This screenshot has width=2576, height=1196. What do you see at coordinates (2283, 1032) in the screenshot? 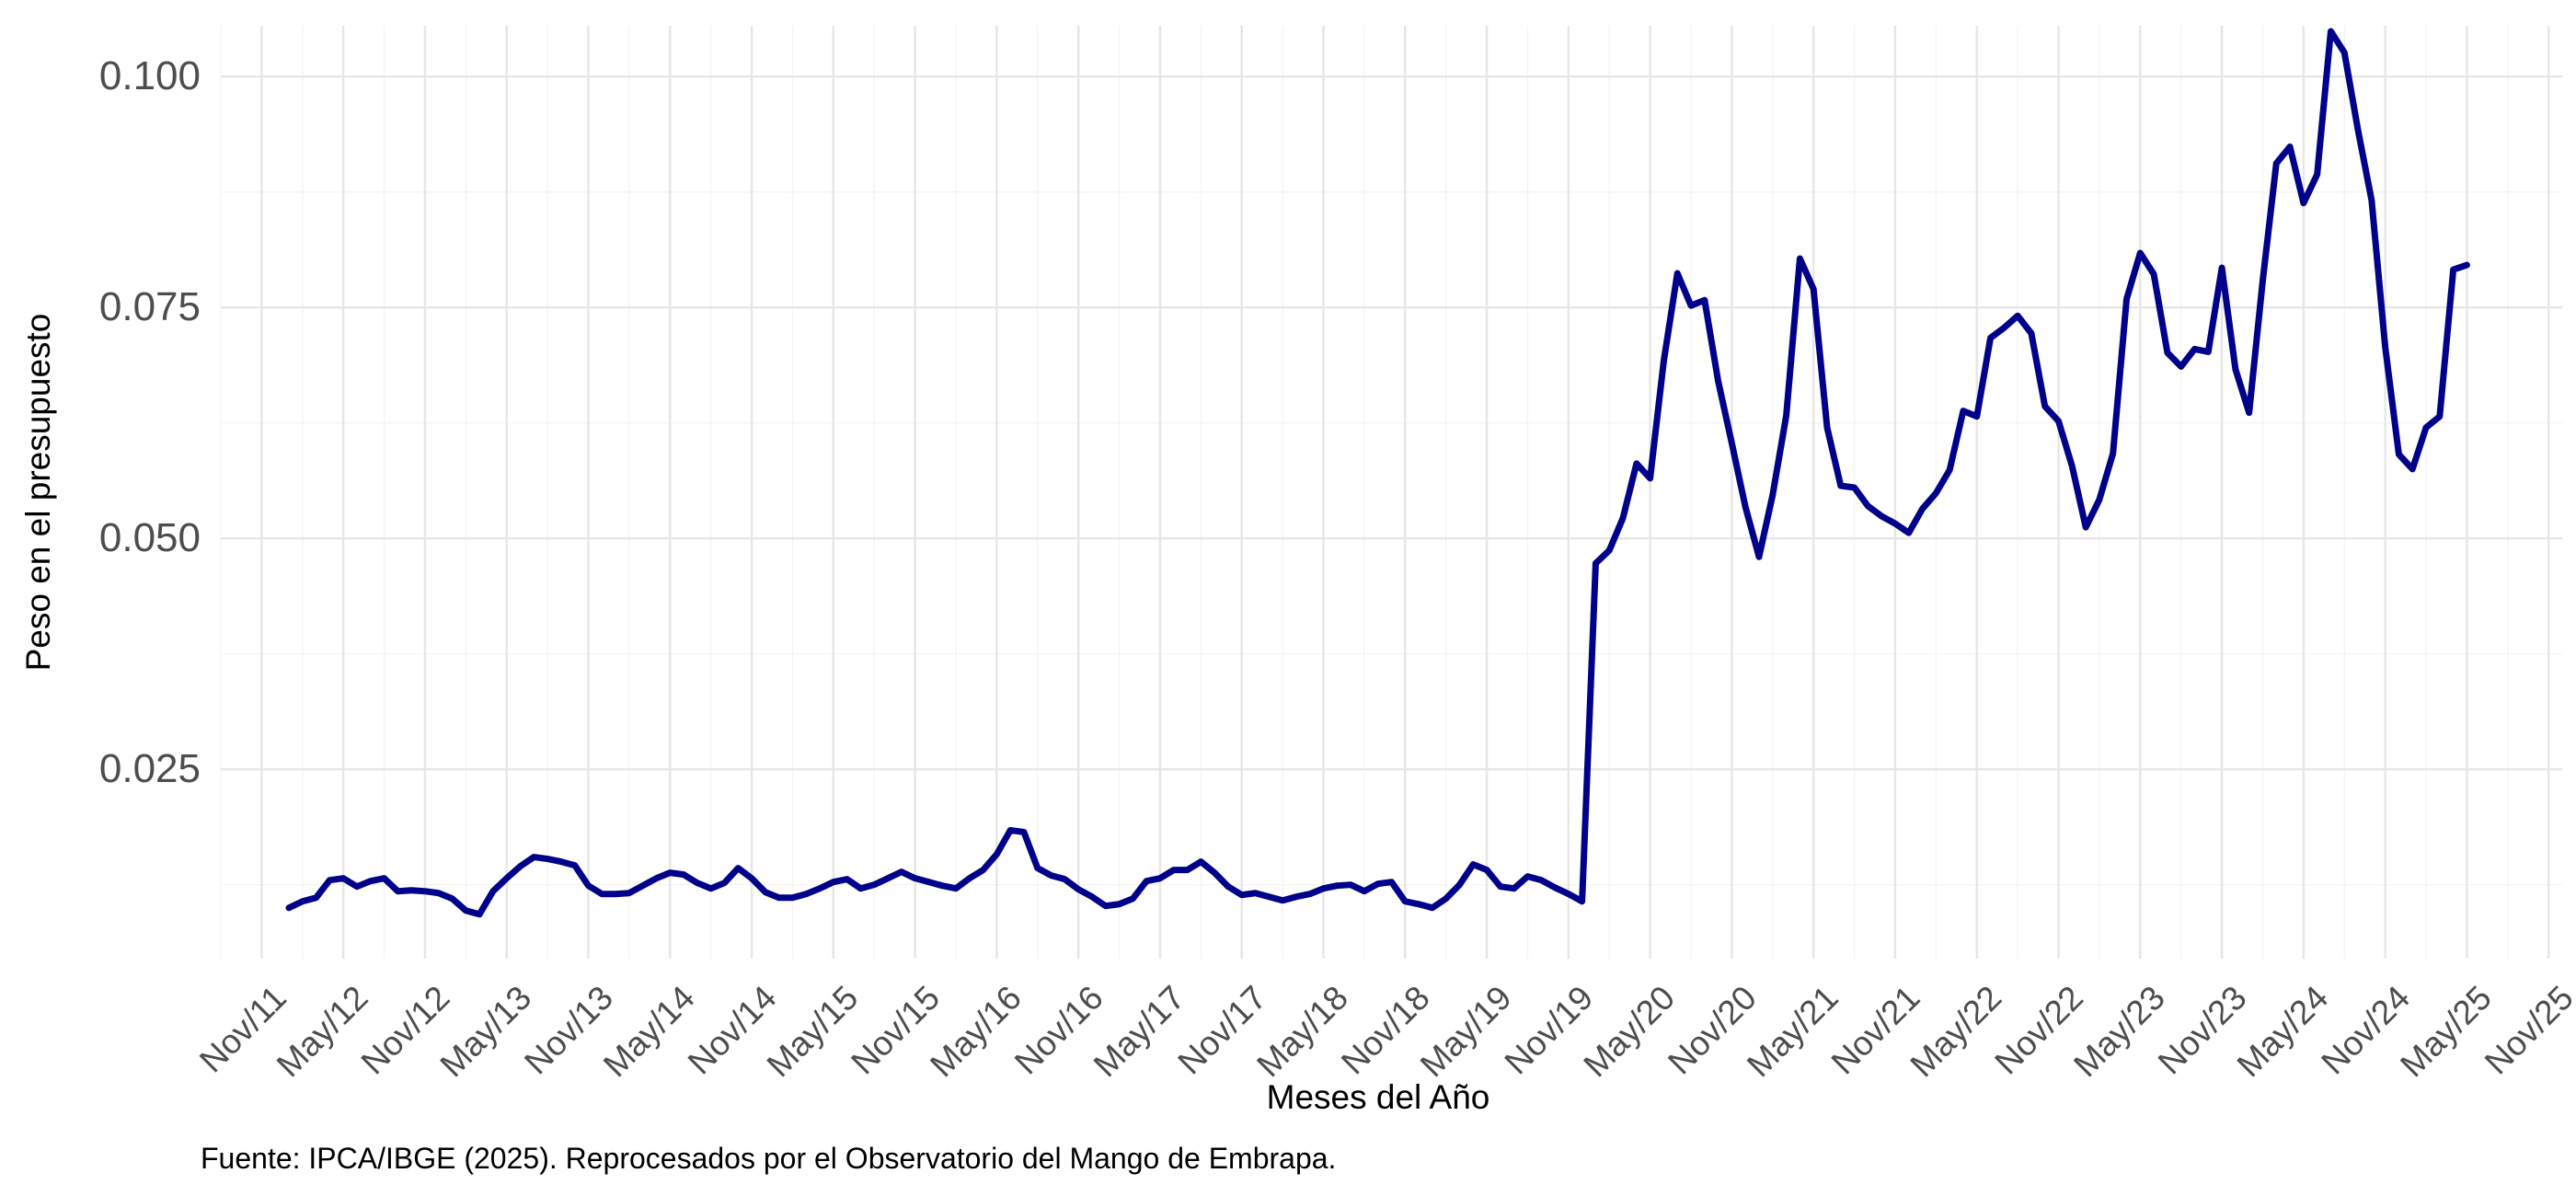
I see `x-tick-label: May/24` at bounding box center [2283, 1032].